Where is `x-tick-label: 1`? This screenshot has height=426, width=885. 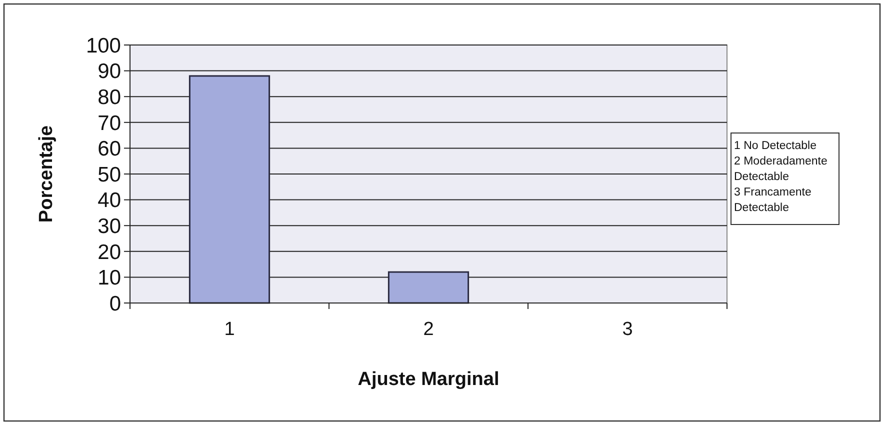
x-tick-label: 1 is located at coordinates (229, 329).